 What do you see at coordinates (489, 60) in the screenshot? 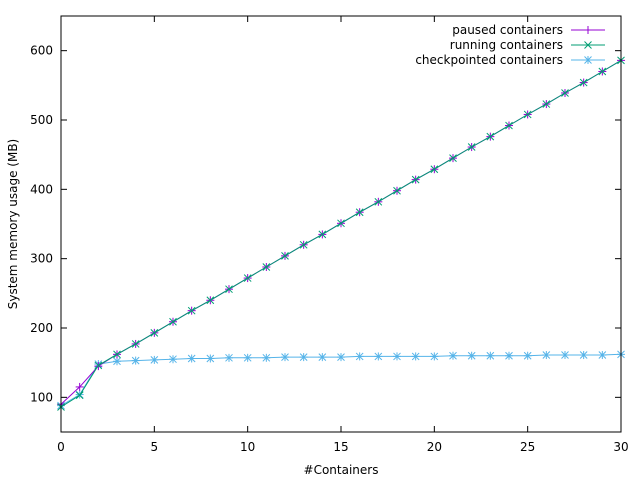
I see `legend-label: checkpointed containers` at bounding box center [489, 60].